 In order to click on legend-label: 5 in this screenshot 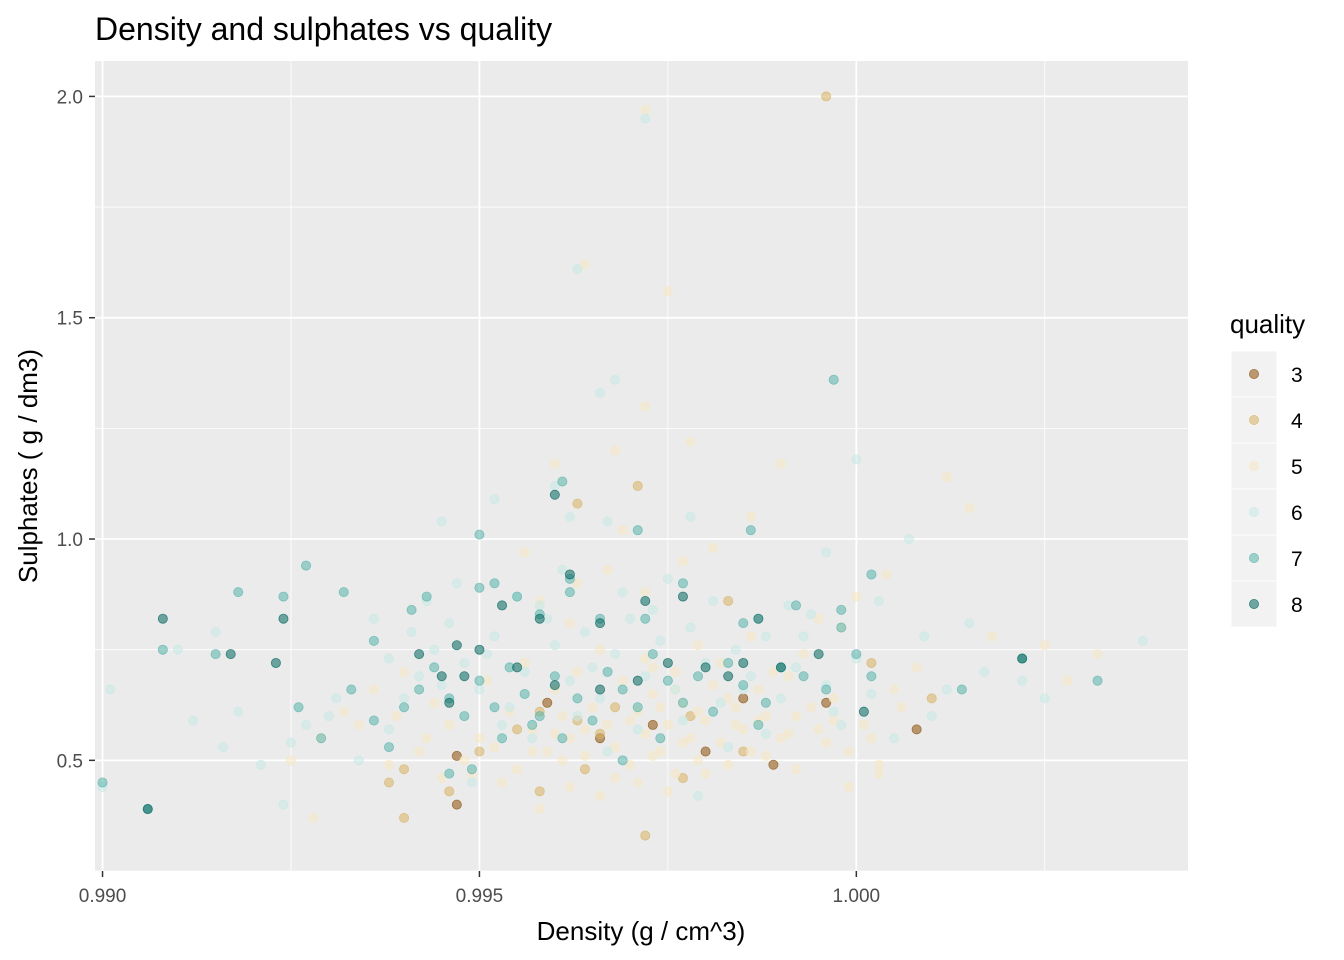, I will do `click(1297, 467)`.